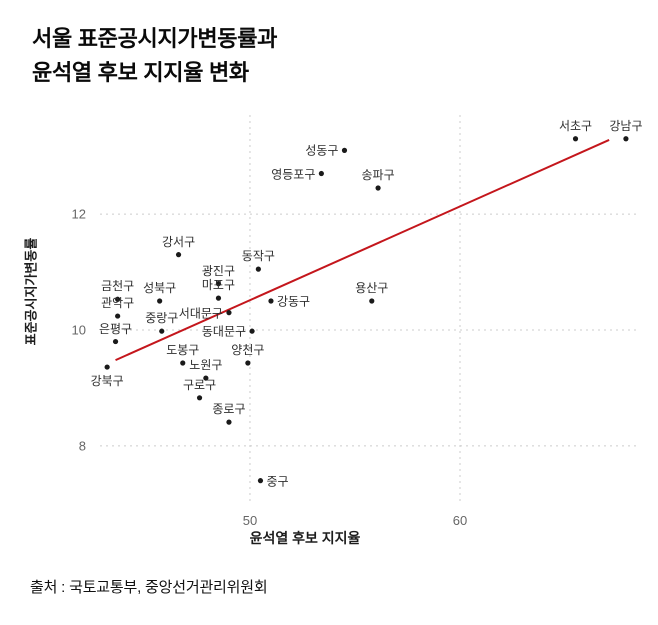 Image resolution: width=658 pixels, height=625 pixels. Describe the element at coordinates (258, 256) in the screenshot. I see `point-label: 동작구` at that location.